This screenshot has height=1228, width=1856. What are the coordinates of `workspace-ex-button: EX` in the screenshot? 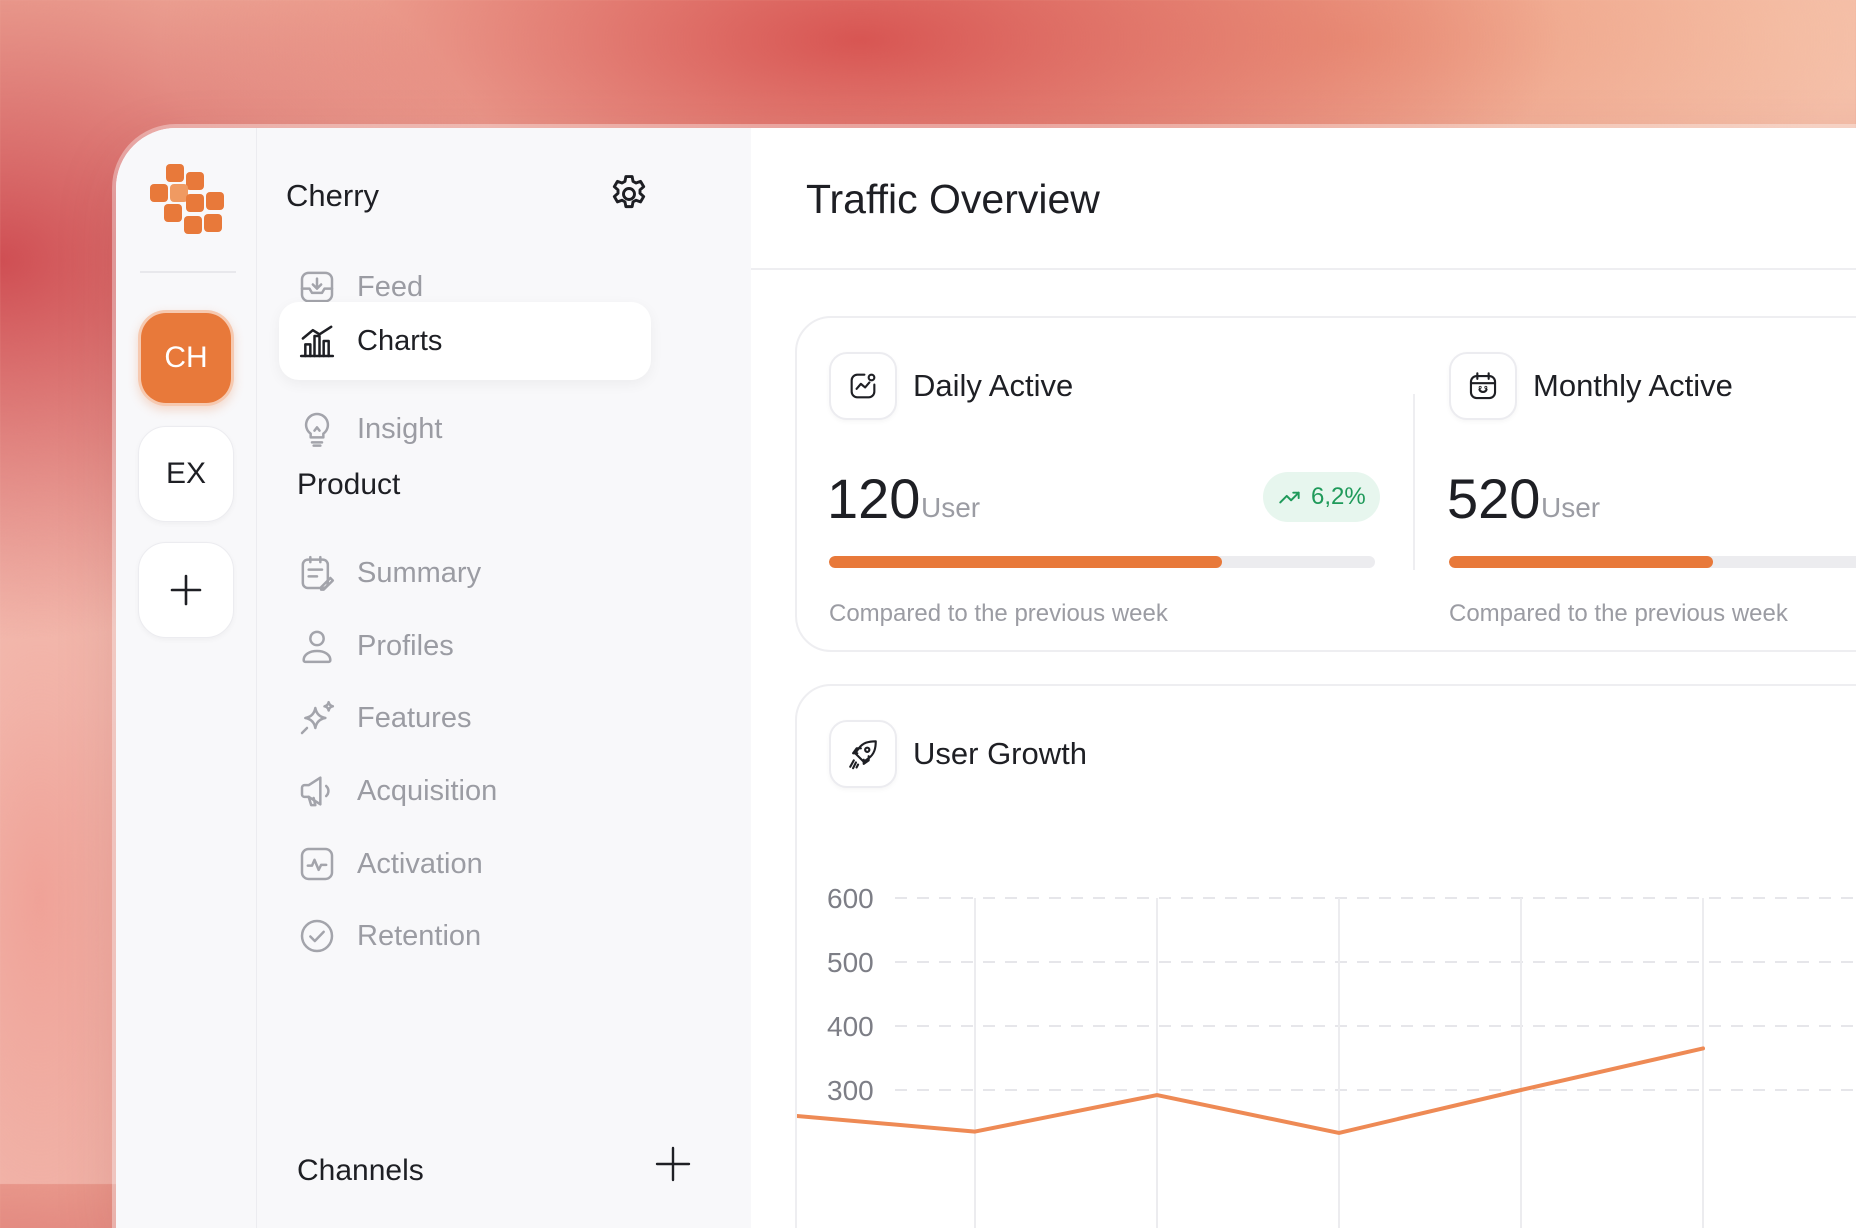 It's located at (186, 474).